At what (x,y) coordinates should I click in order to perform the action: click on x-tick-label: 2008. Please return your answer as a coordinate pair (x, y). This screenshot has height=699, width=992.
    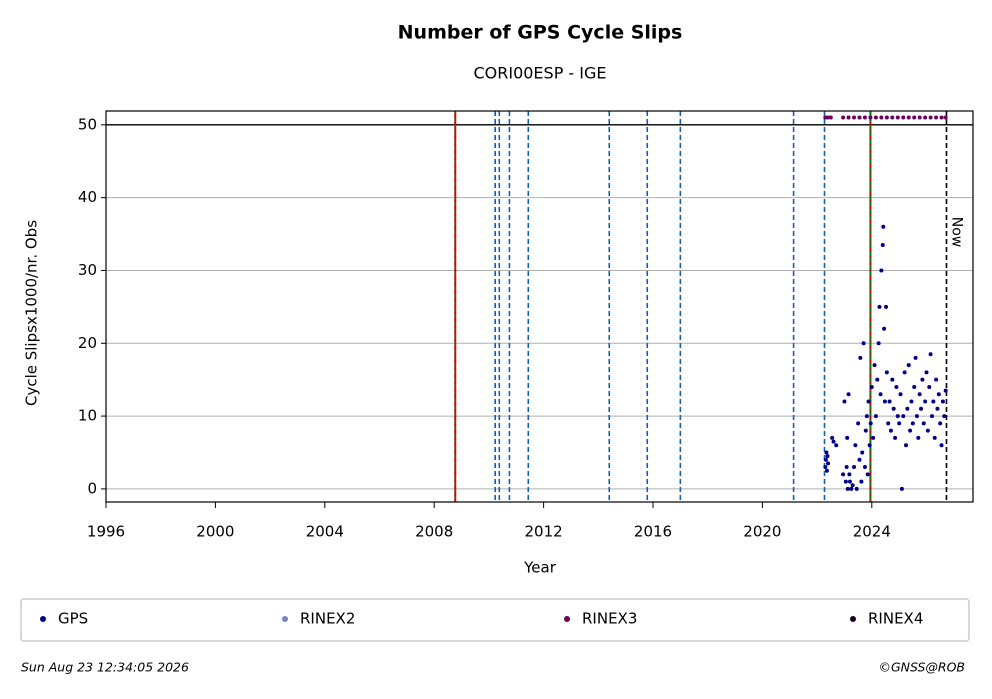
    Looking at the image, I should click on (434, 532).